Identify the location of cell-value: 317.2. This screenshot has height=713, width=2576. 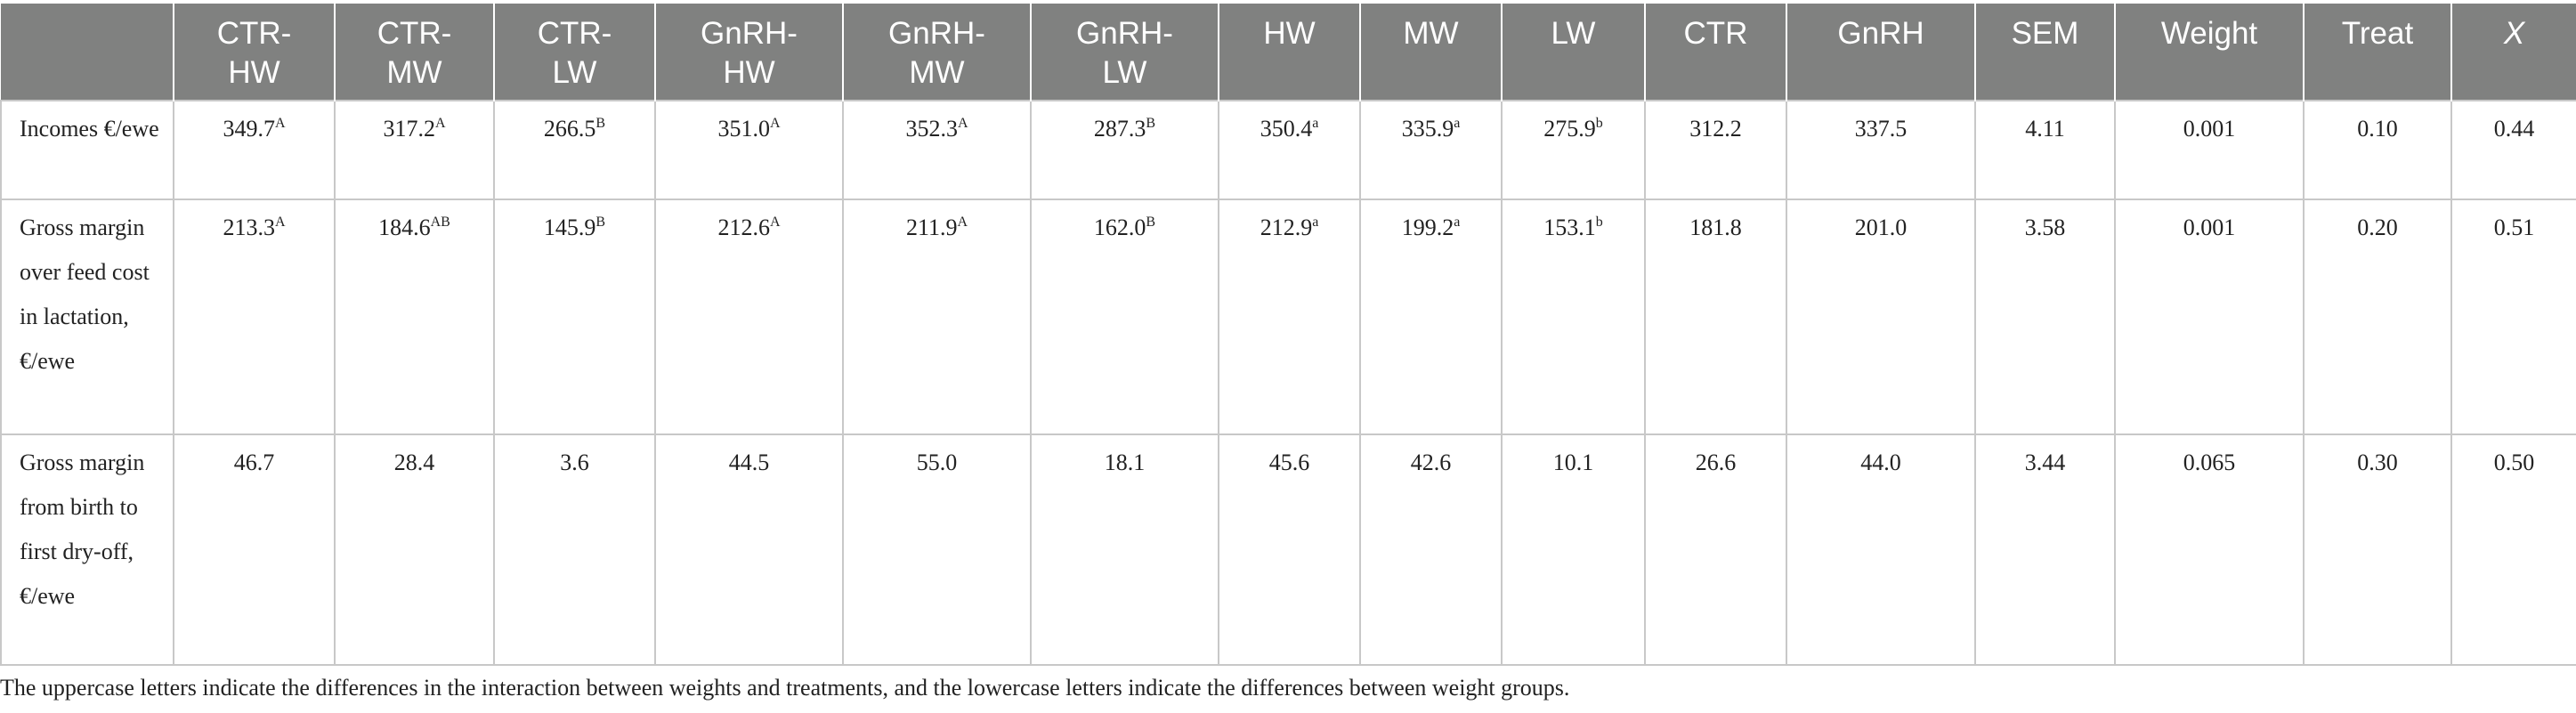
(409, 129).